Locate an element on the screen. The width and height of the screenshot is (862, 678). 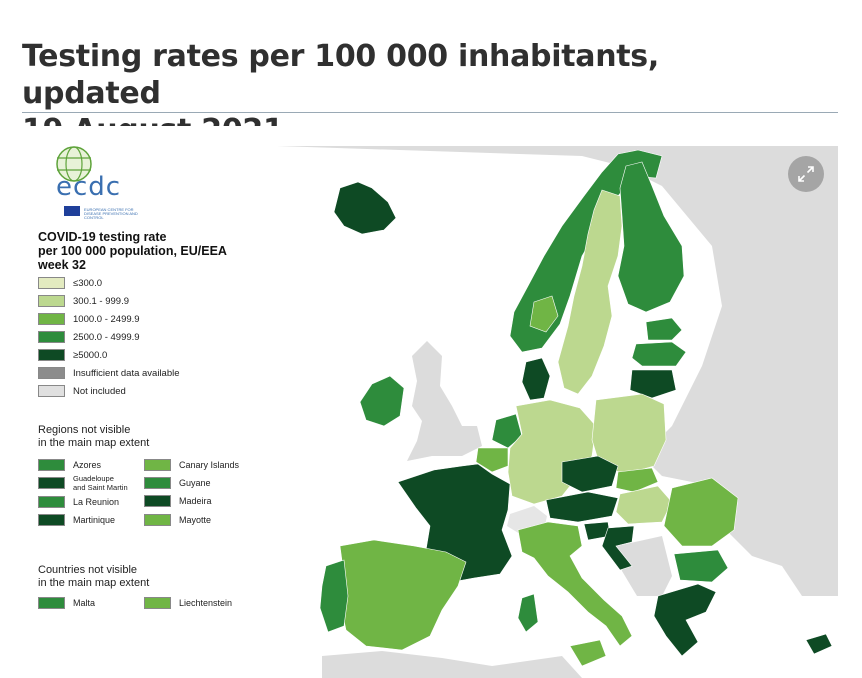
map-ireland is located at coordinates (382, 401).